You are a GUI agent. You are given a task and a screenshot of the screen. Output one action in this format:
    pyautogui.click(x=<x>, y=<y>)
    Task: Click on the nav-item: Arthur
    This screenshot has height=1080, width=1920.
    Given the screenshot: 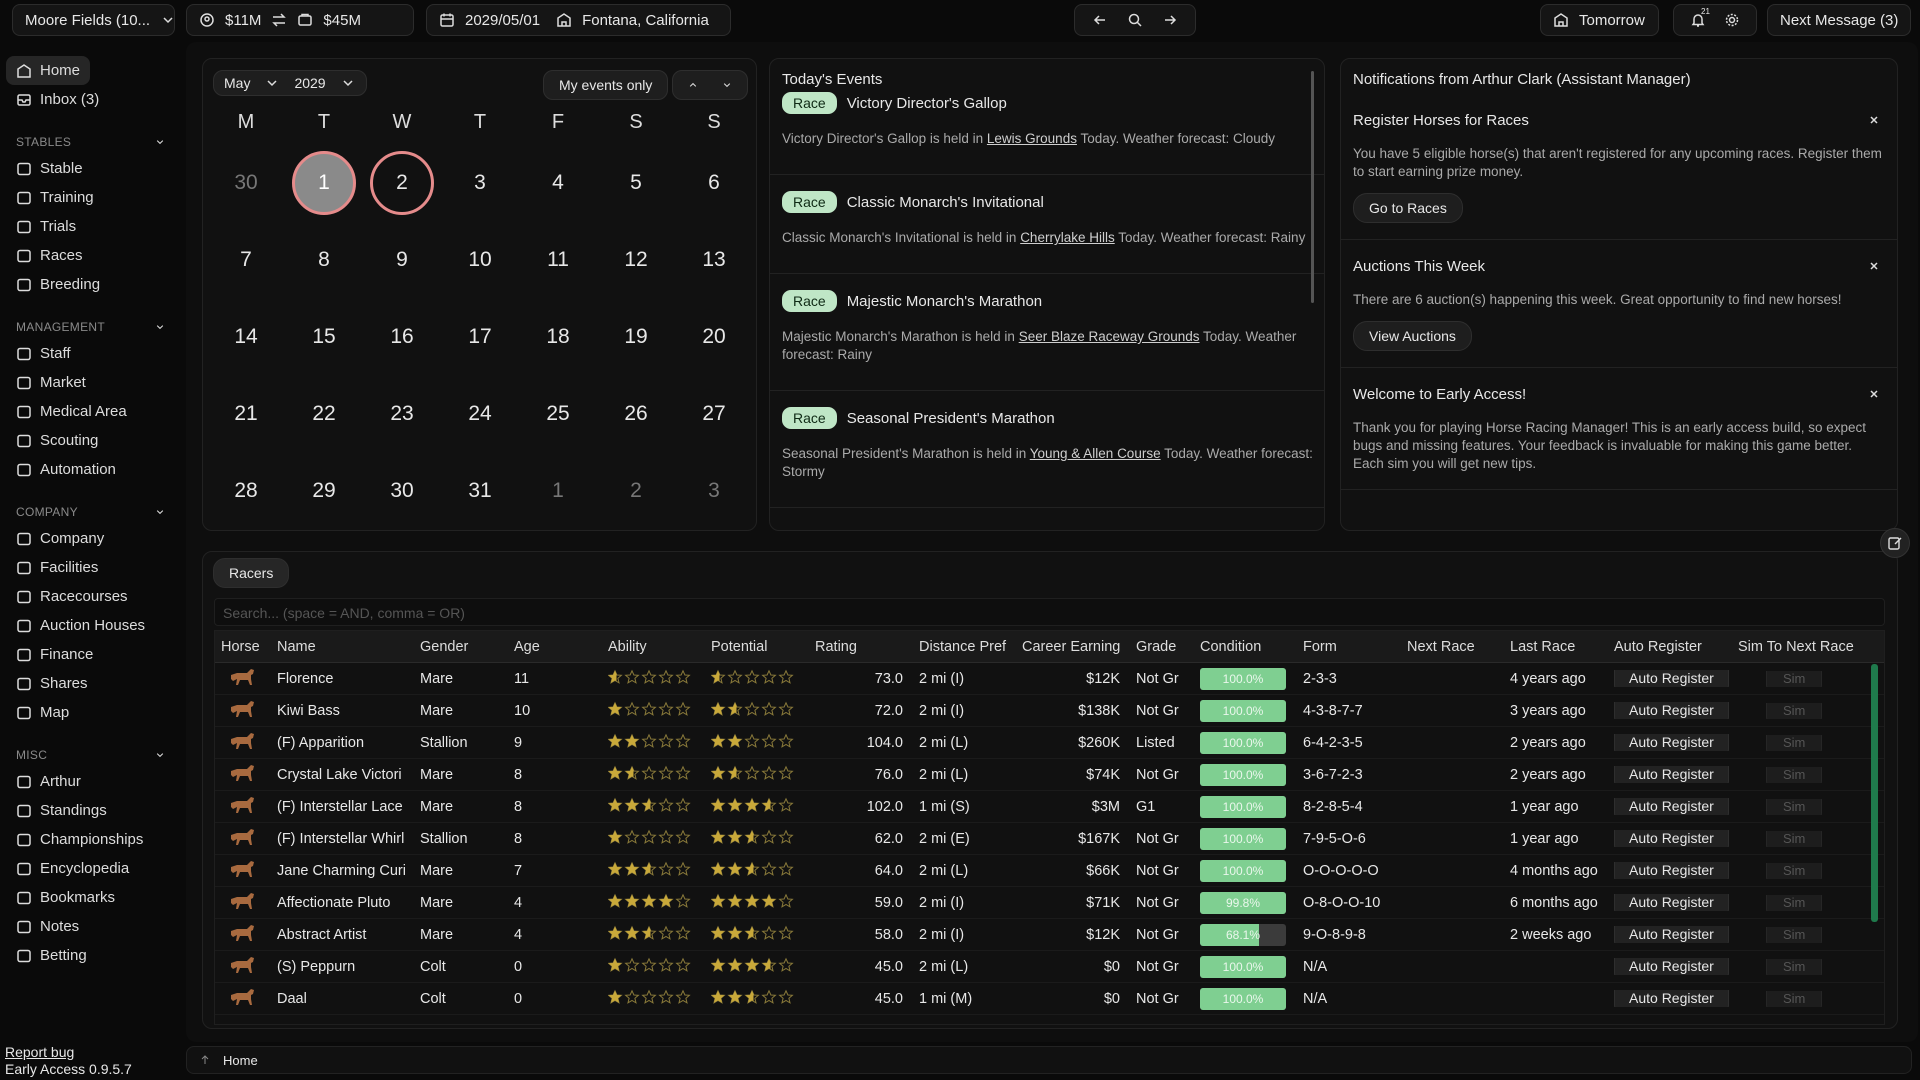 What is the action you would take?
    pyautogui.click(x=48, y=781)
    